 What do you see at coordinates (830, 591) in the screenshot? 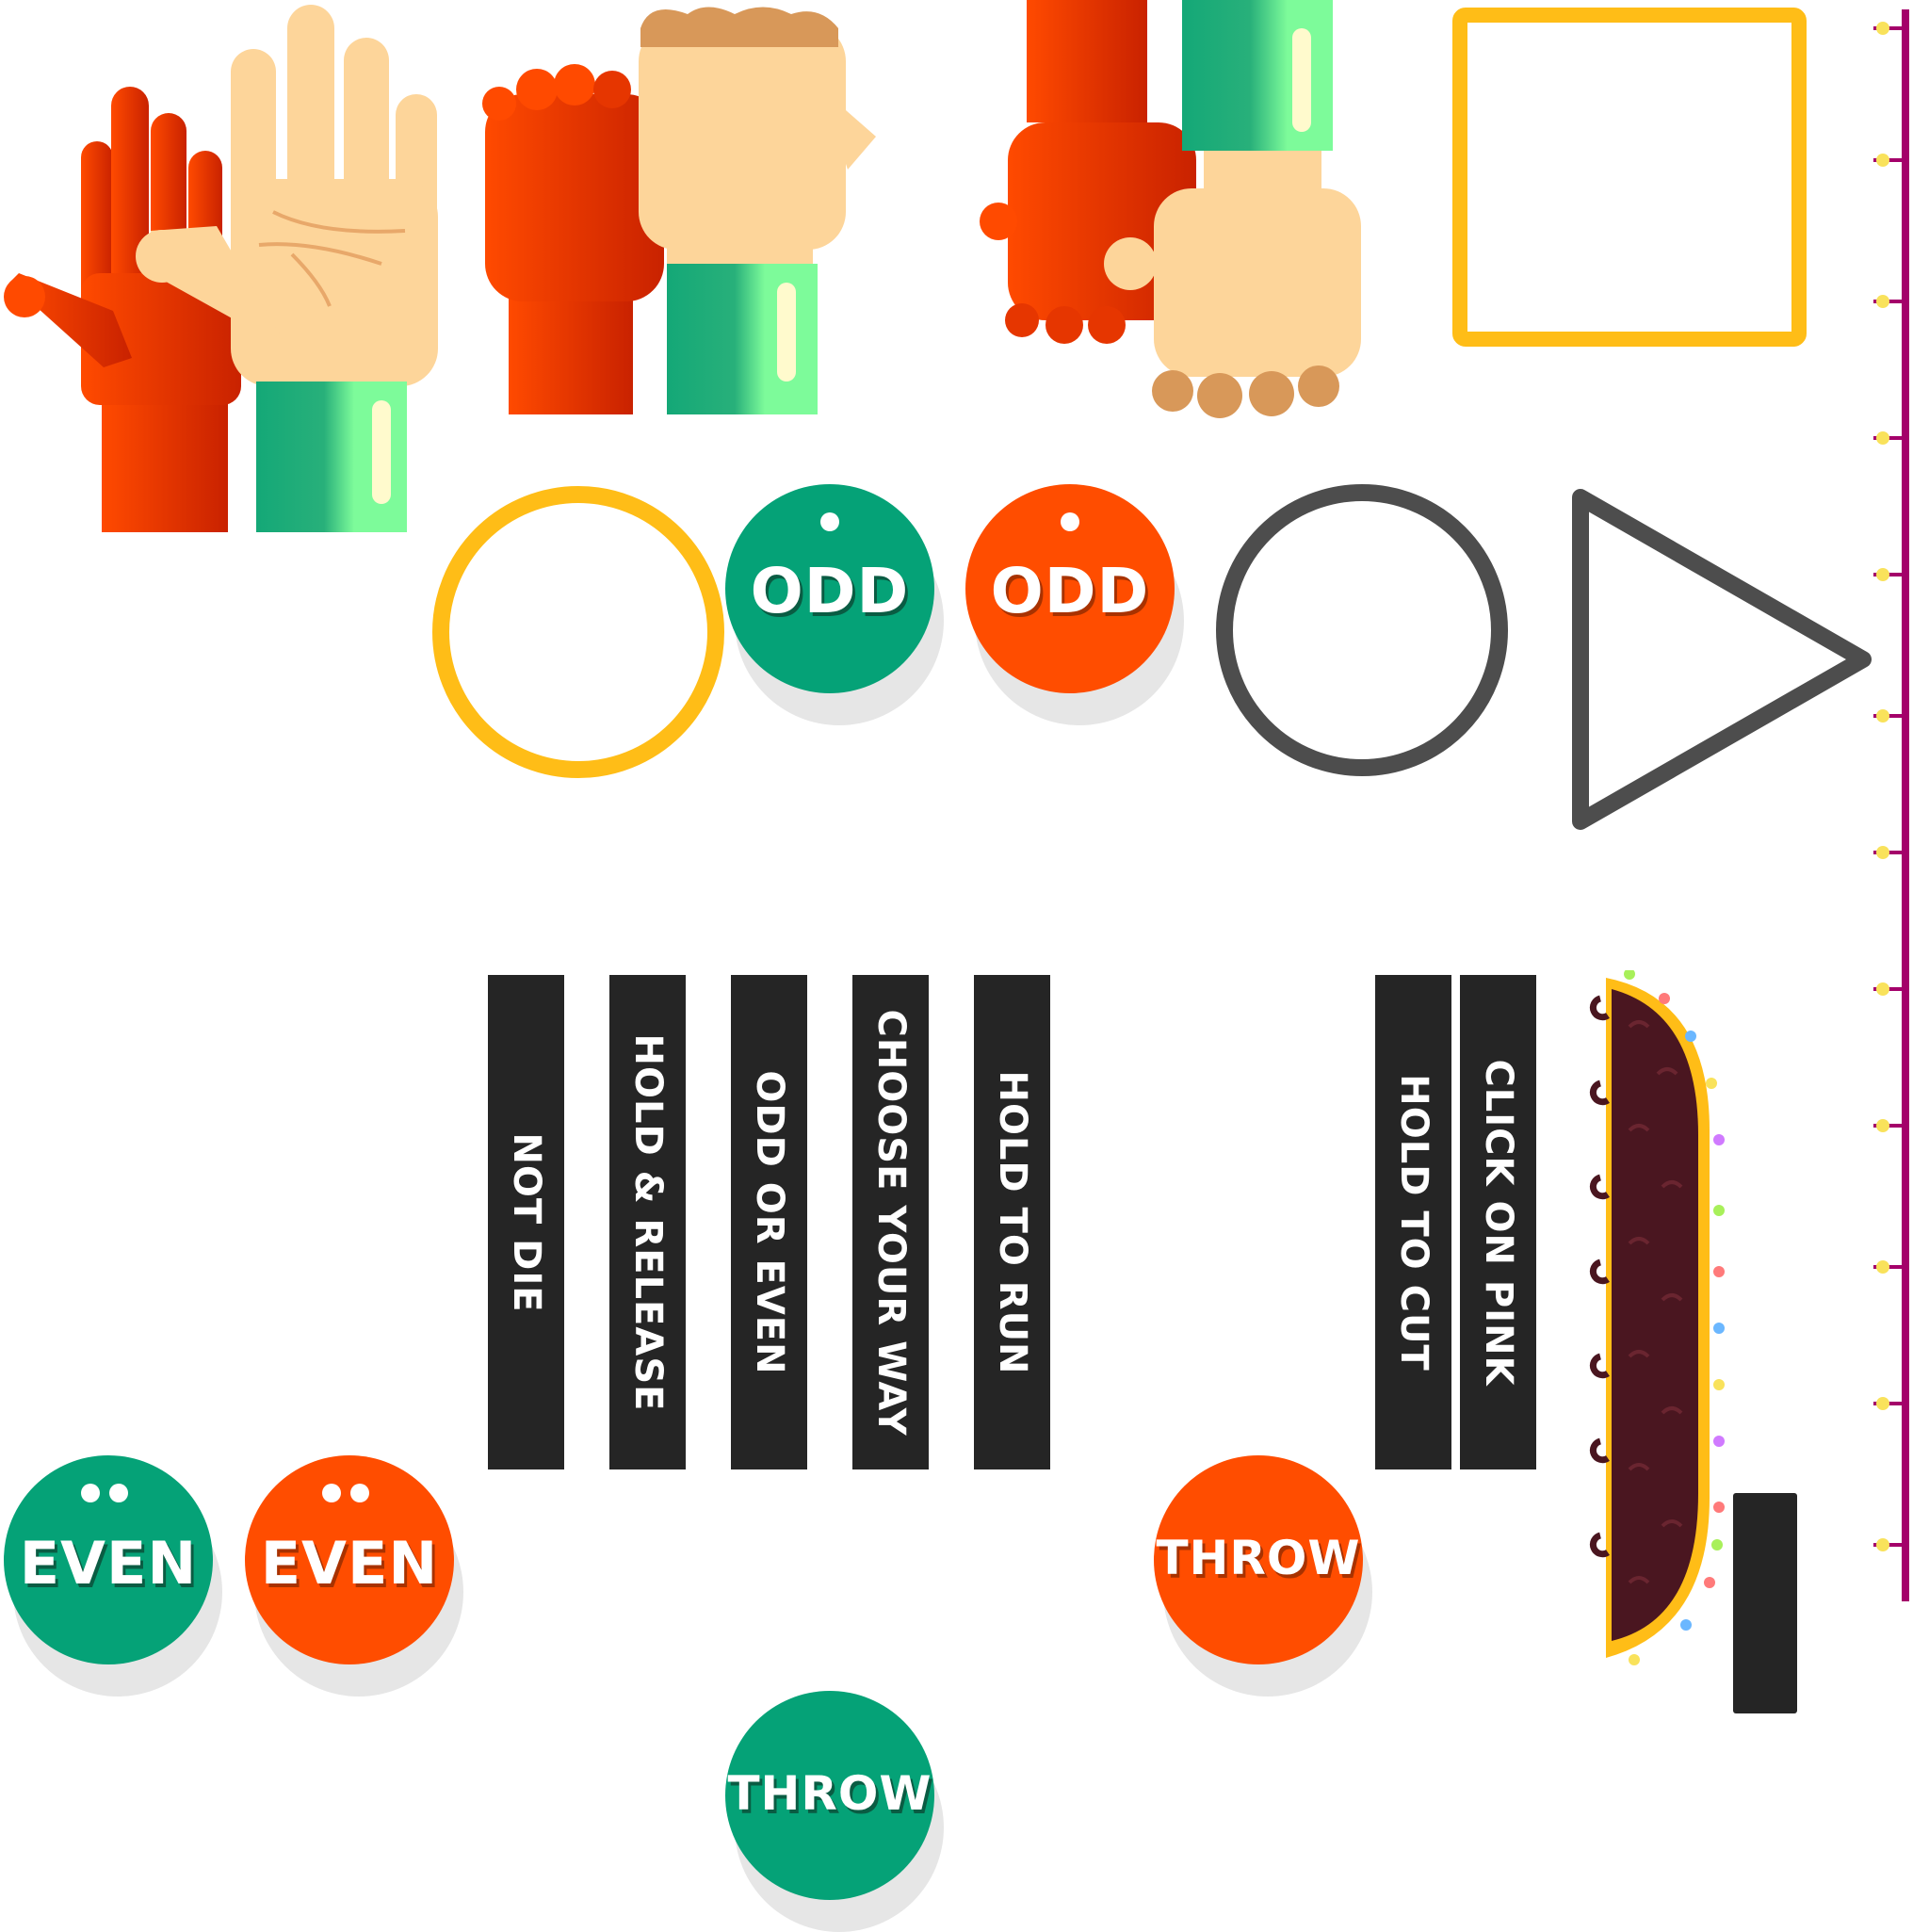
I see `odd-green-label: ODD` at bounding box center [830, 591].